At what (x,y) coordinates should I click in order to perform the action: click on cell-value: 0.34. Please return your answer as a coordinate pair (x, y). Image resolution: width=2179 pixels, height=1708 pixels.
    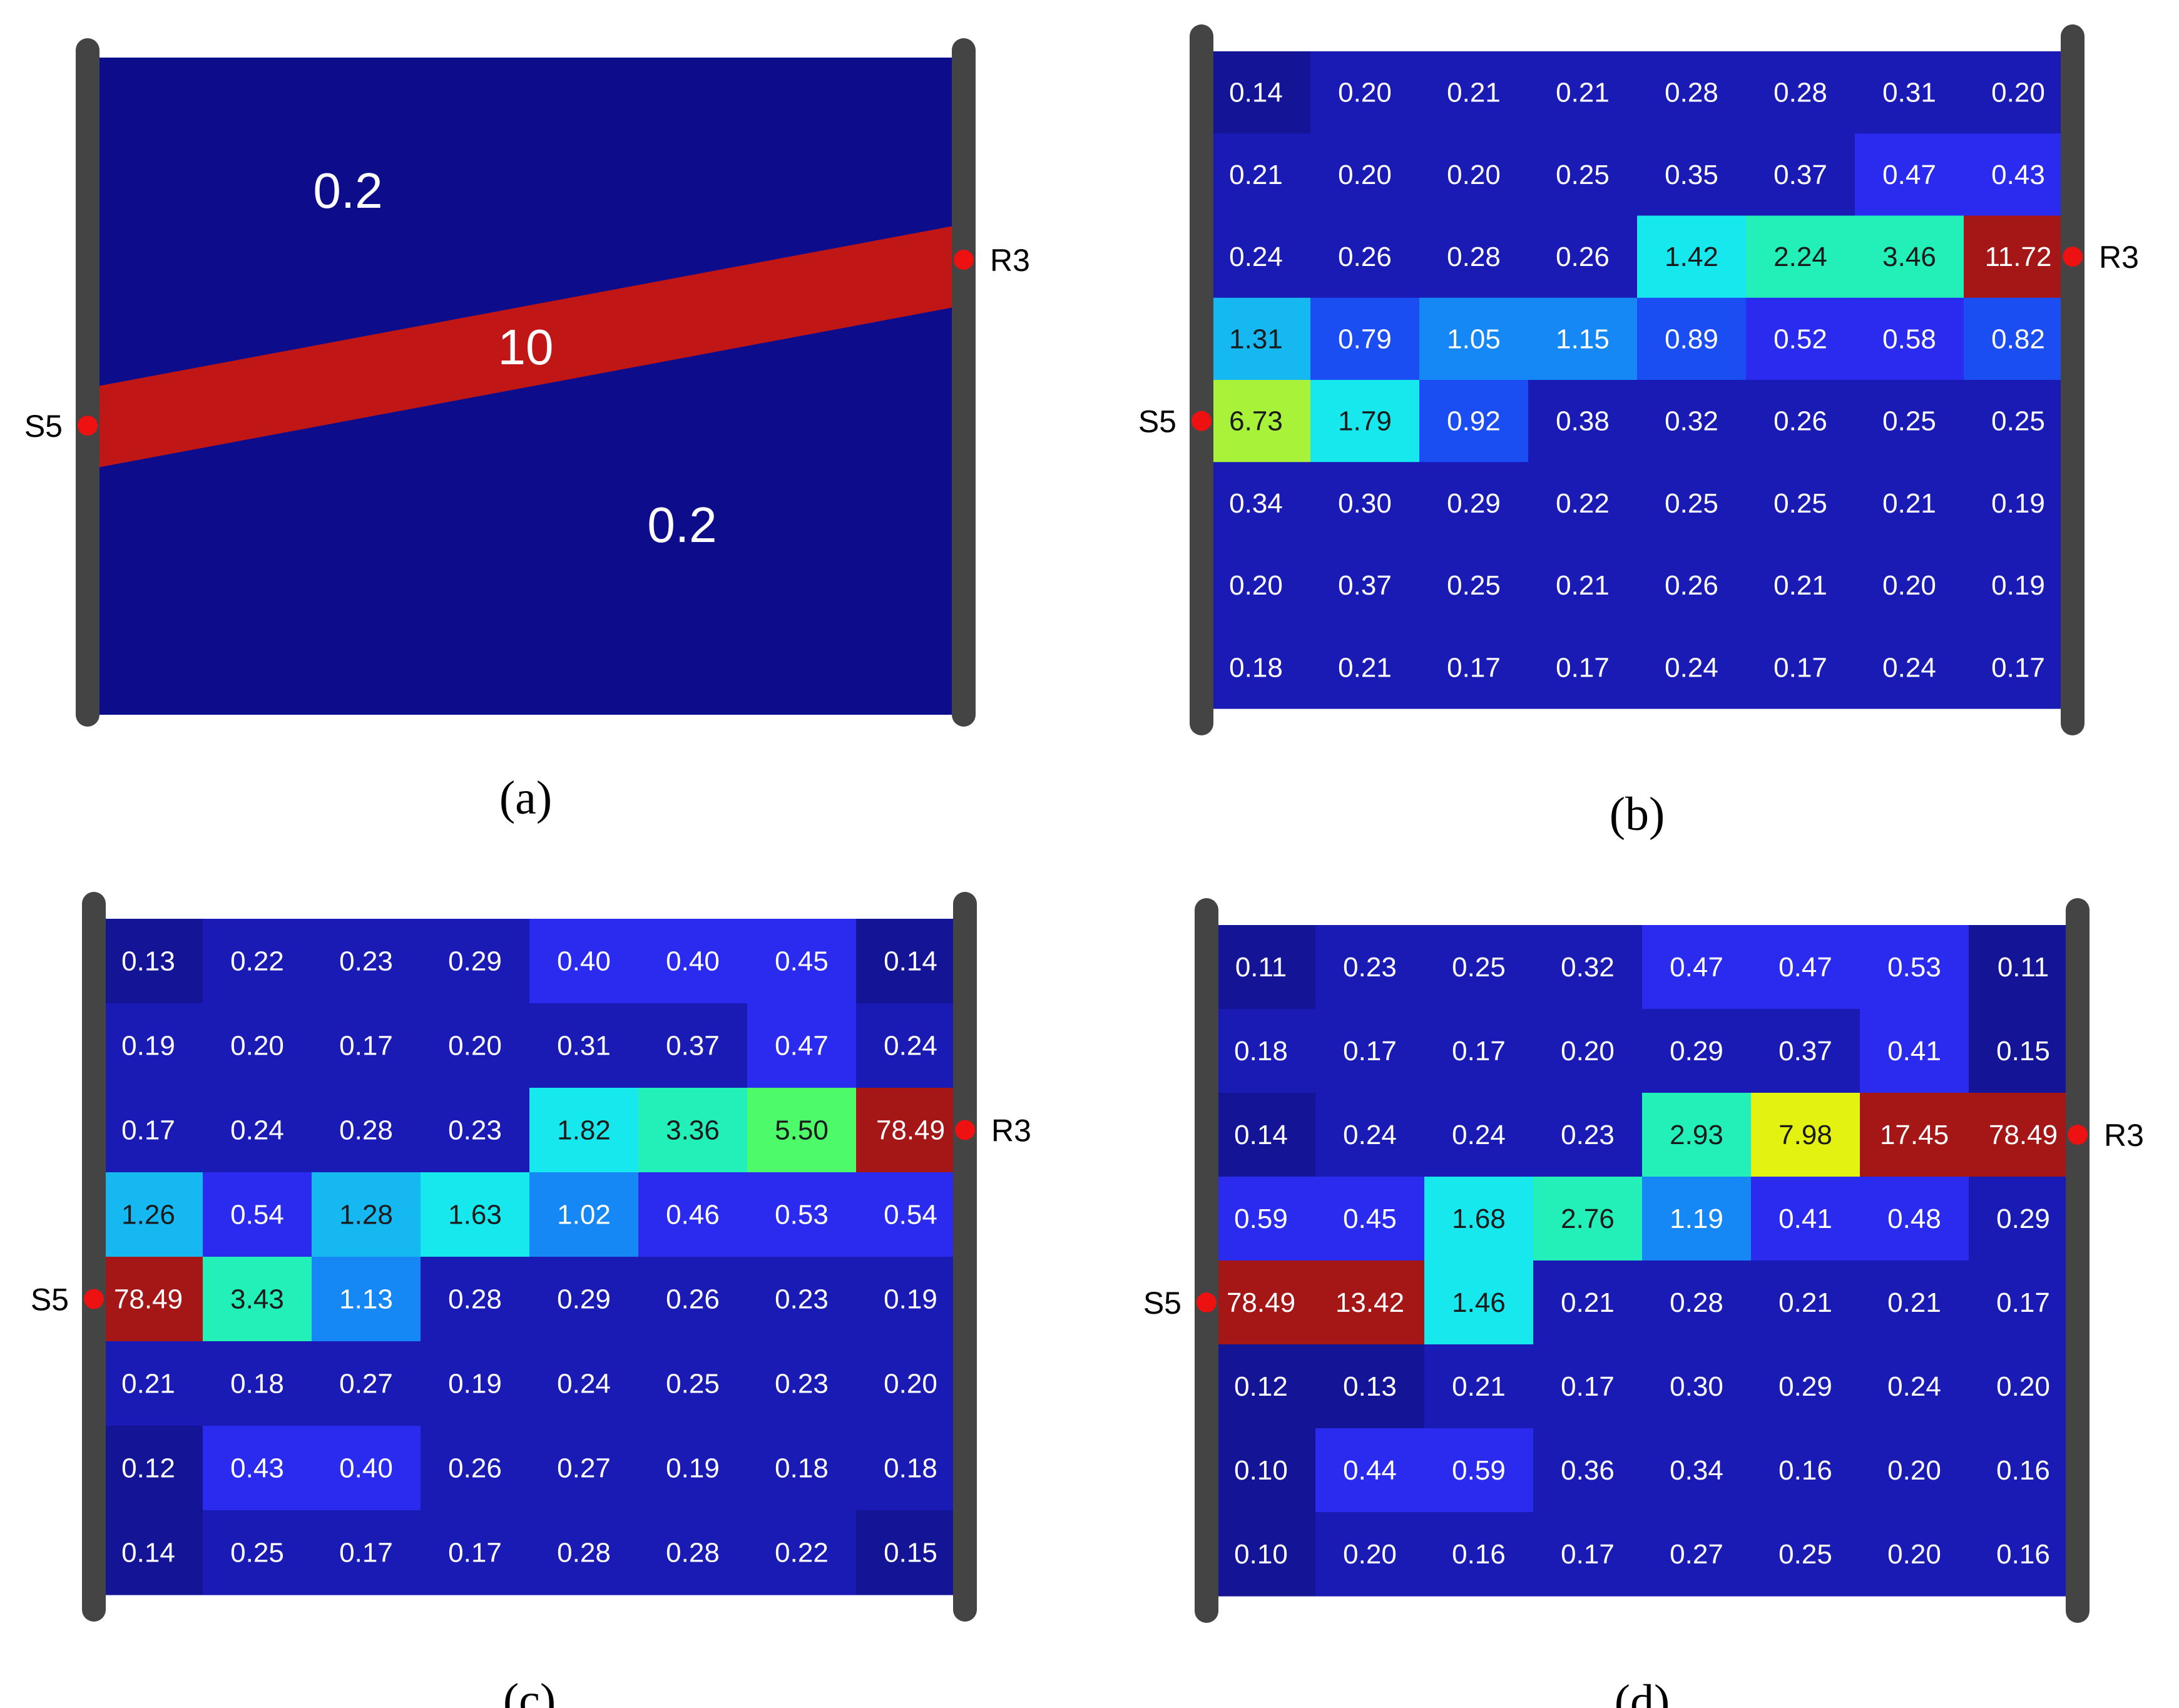
    Looking at the image, I should click on (1256, 503).